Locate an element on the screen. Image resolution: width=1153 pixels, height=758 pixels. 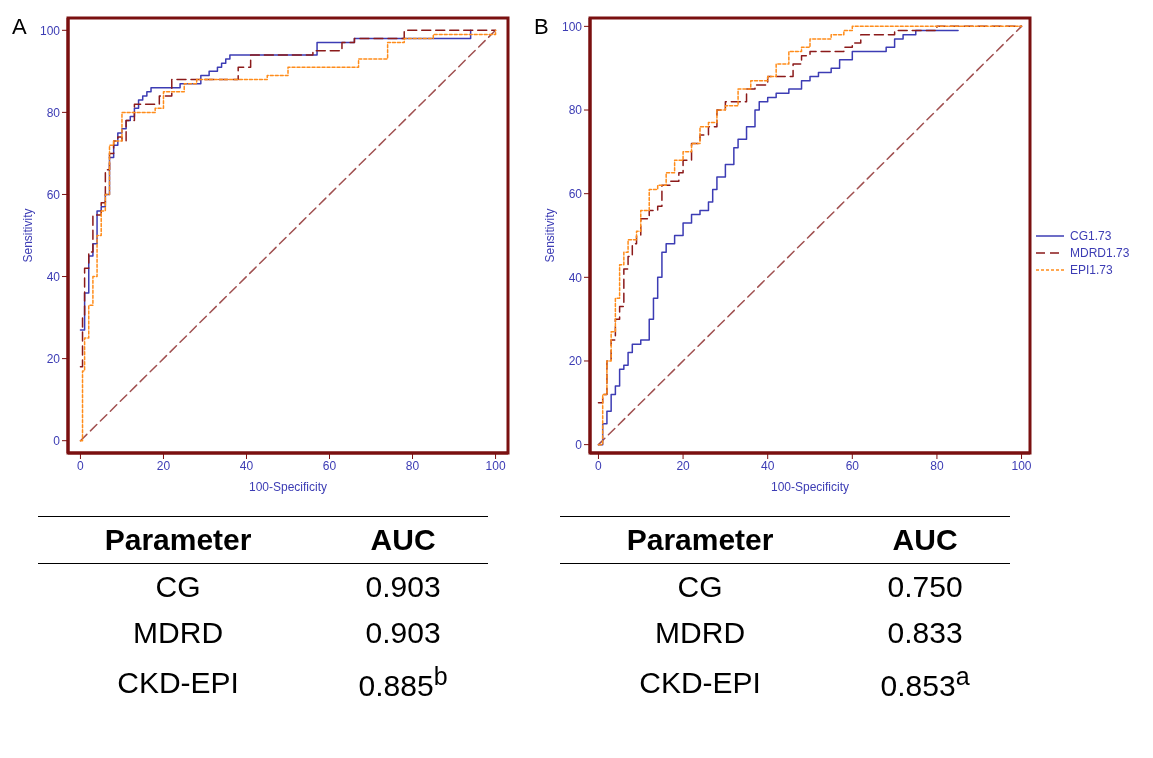
text: 0.885$^{b}$ is located at coordinates (403, 682).